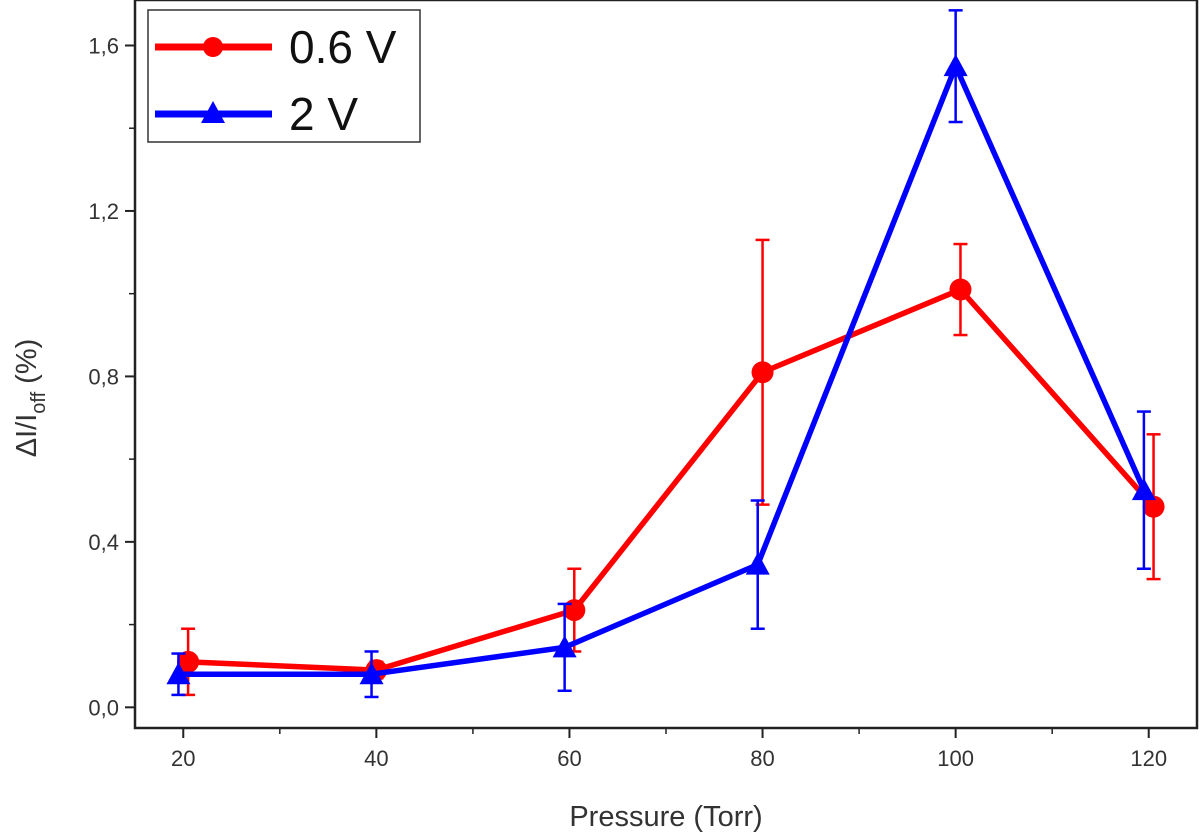 The width and height of the screenshot is (1200, 840). Describe the element at coordinates (955, 758) in the screenshot. I see `x-tick-label-4: 100` at that location.